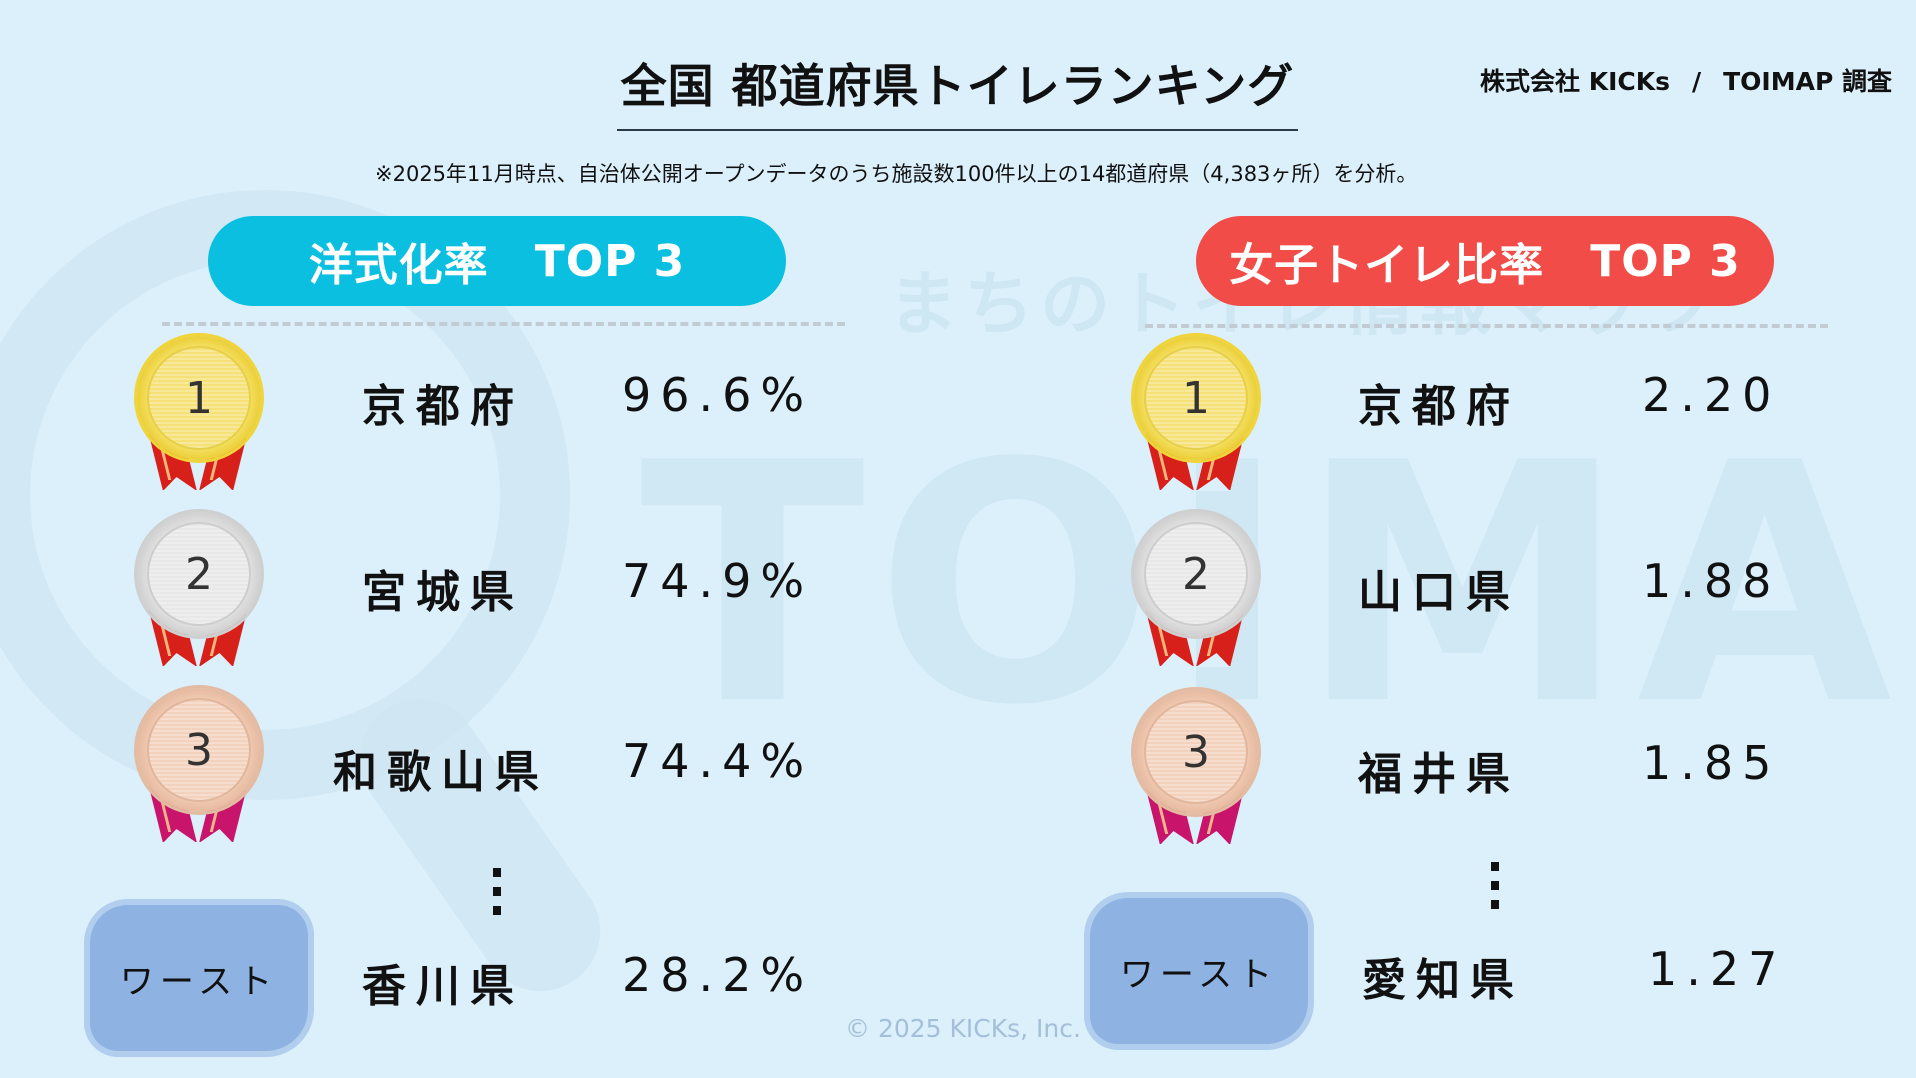 Image resolution: width=1916 pixels, height=1078 pixels. Describe the element at coordinates (1807, 81) in the screenshot. I see `credit-source: TOIMAP 調査` at that location.